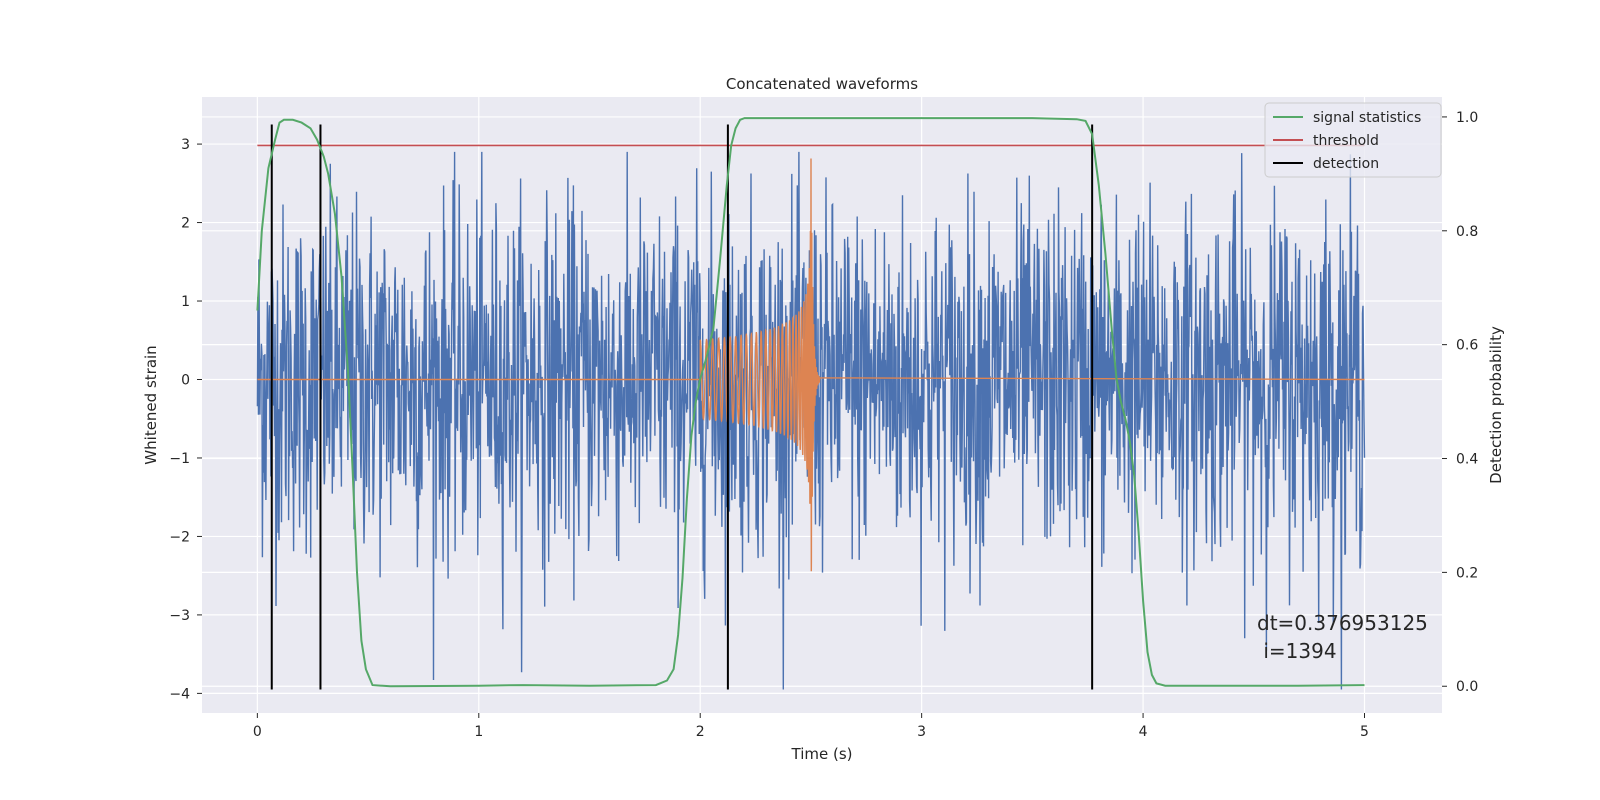  Describe the element at coordinates (1346, 141) in the screenshot. I see `legend-label: threshold` at that location.